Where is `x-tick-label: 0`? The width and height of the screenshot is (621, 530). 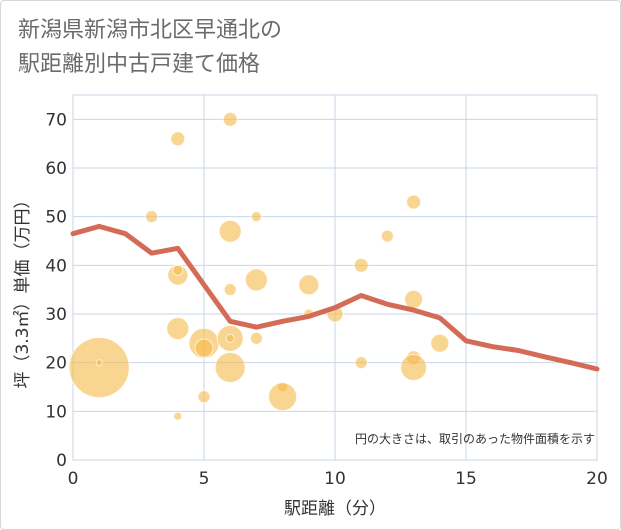 x-tick-label: 0 is located at coordinates (73, 479).